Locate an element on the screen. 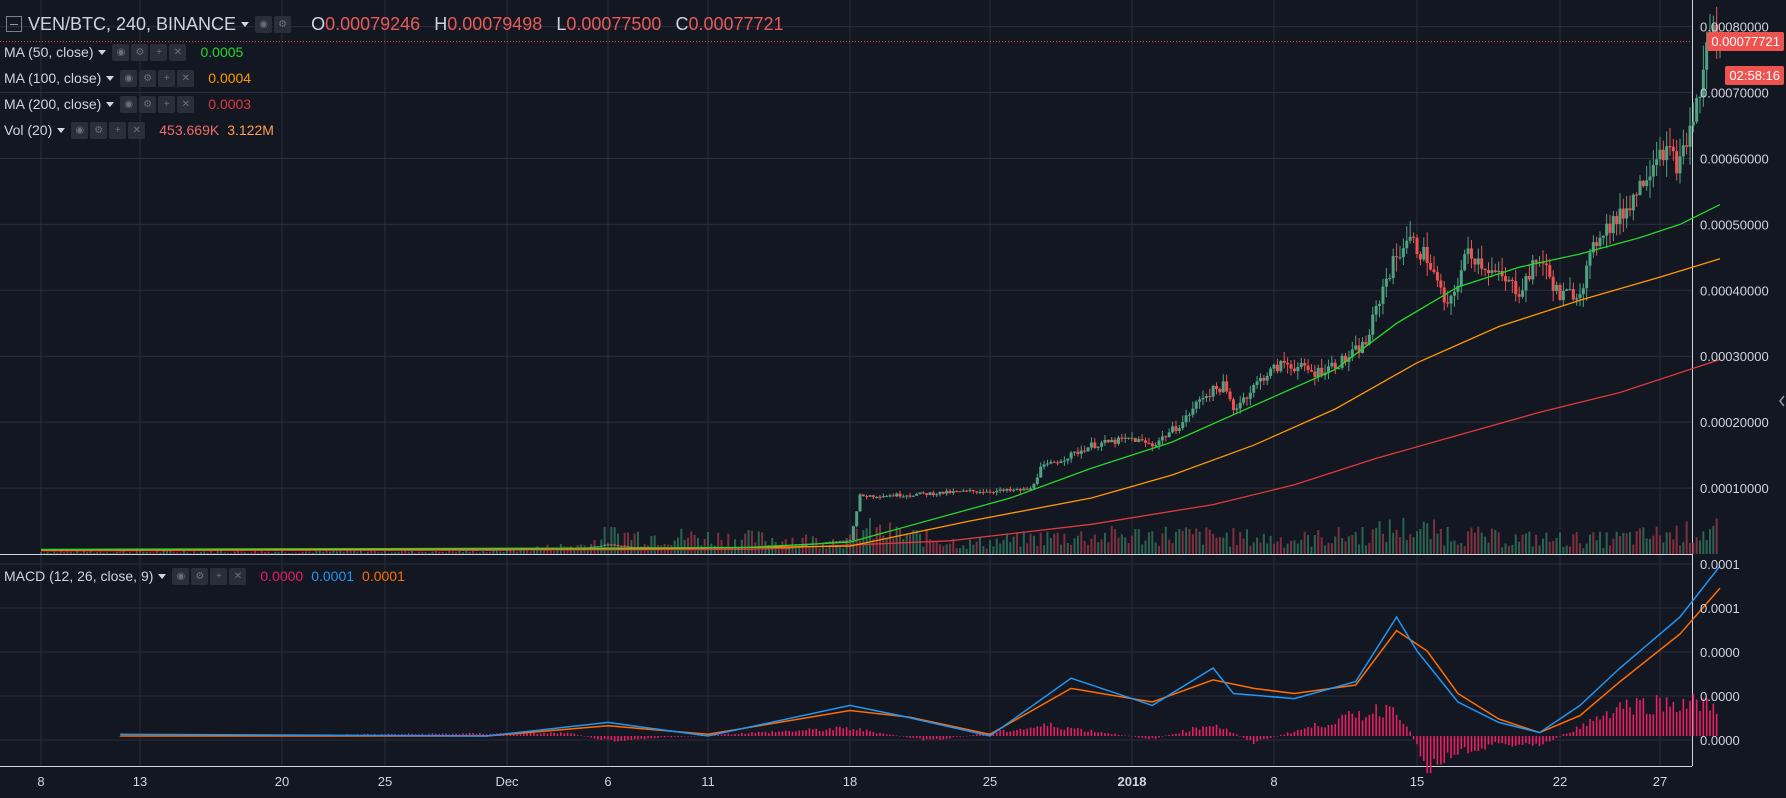 Image resolution: width=1786 pixels, height=798 pixels. macd-label: MACD (12, 26, close, 9) is located at coordinates (79, 576).